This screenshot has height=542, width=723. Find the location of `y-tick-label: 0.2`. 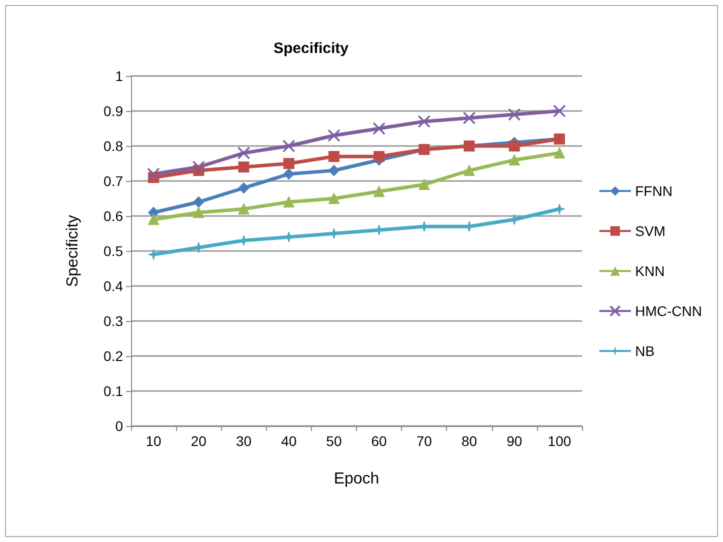

y-tick-label: 0.2 is located at coordinates (114, 356).